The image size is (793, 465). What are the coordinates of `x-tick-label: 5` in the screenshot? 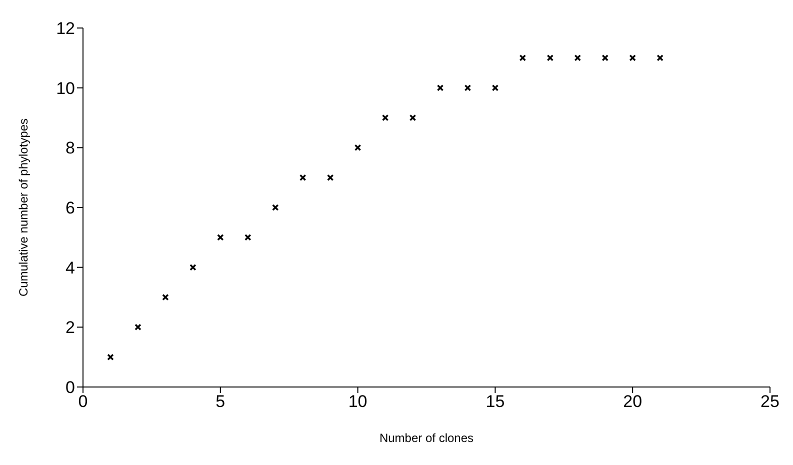 It's located at (221, 402).